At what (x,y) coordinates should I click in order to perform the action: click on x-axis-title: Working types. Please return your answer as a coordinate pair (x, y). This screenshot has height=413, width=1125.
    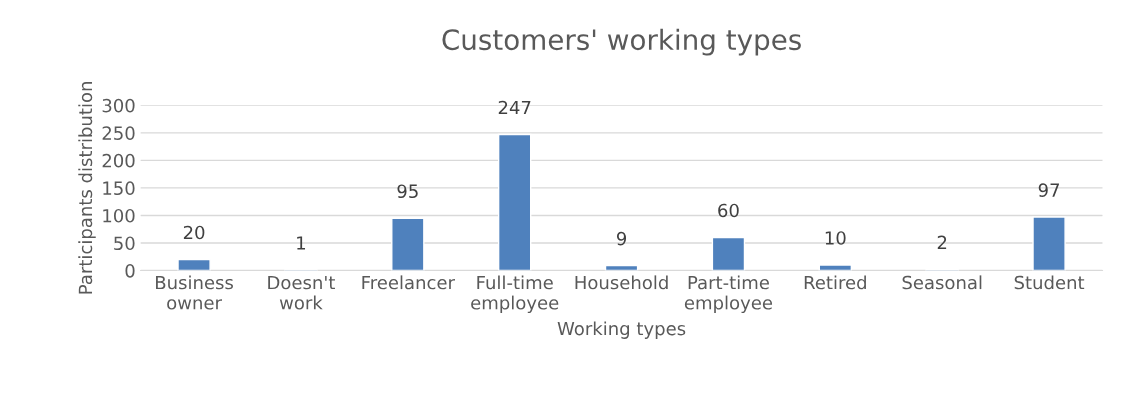
    Looking at the image, I should click on (621, 330).